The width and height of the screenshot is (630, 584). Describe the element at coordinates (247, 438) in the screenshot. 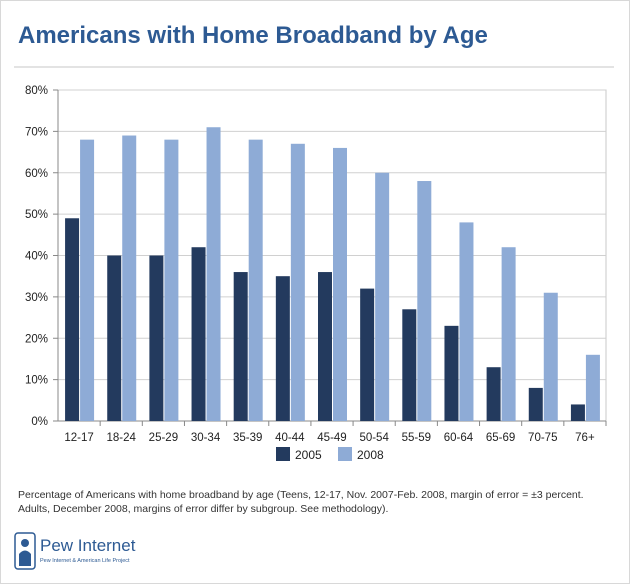

I see `x-tick-label: 35-39` at that location.